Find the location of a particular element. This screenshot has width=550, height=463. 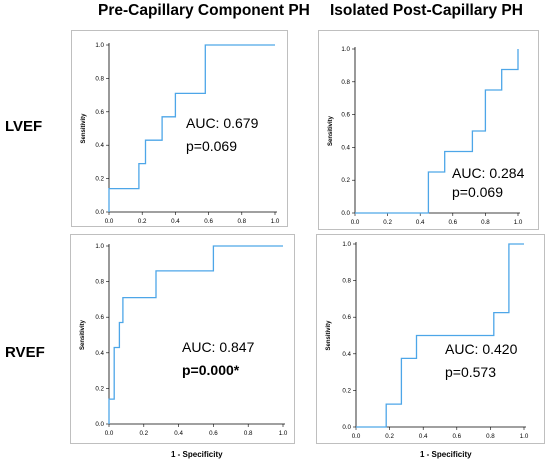

p-value-annotation: p=0.000* is located at coordinates (211, 370).